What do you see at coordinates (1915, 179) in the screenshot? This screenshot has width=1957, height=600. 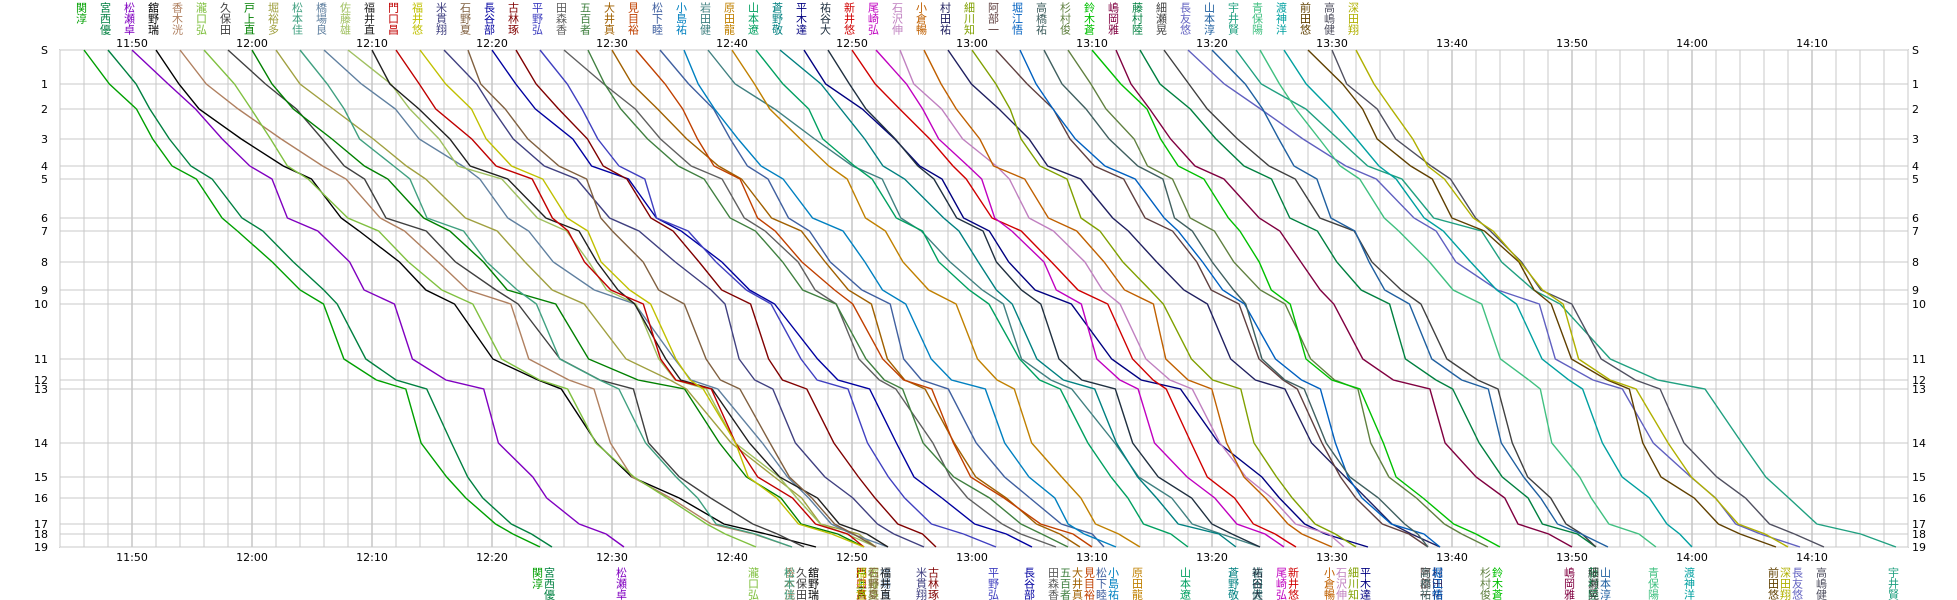 I see `y-tick-label-right: 5` at bounding box center [1915, 179].